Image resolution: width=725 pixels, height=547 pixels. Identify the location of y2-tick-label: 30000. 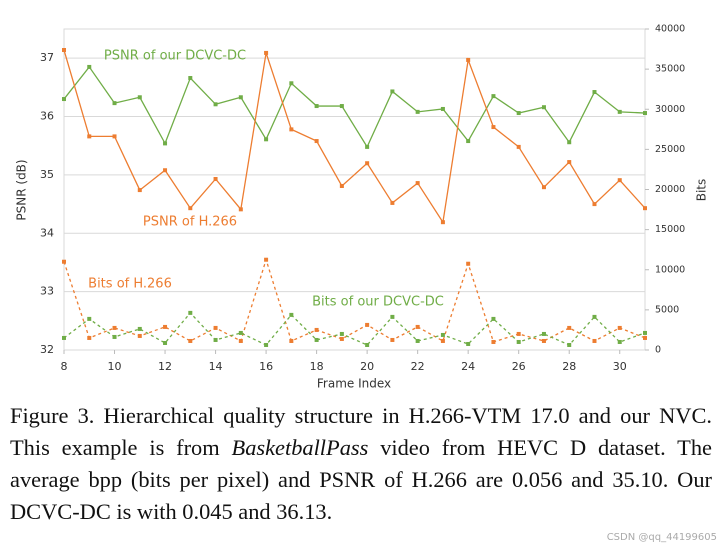
(670, 109).